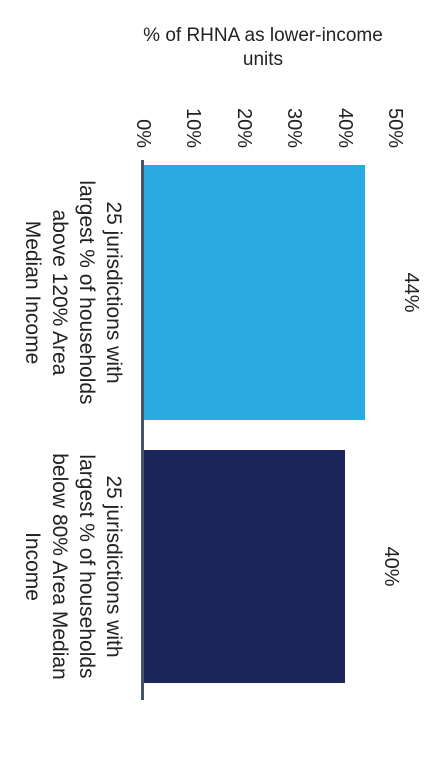 The image size is (445, 757). I want to click on y-tick-label: 0%, so click(143, 133).